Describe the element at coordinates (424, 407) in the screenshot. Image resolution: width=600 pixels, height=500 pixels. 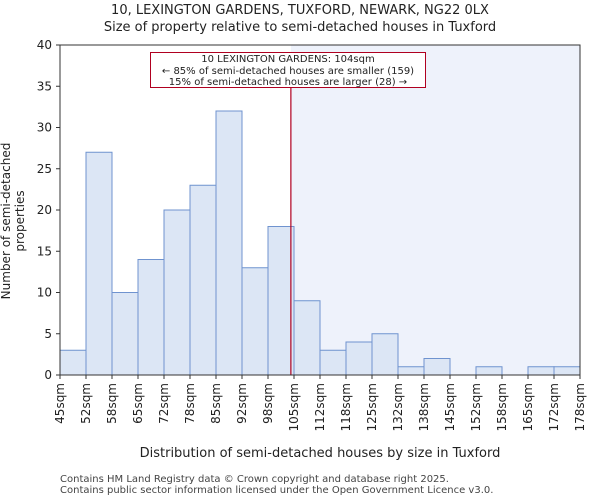
I see `x-tick-label-138sqm: 138sqm` at that location.